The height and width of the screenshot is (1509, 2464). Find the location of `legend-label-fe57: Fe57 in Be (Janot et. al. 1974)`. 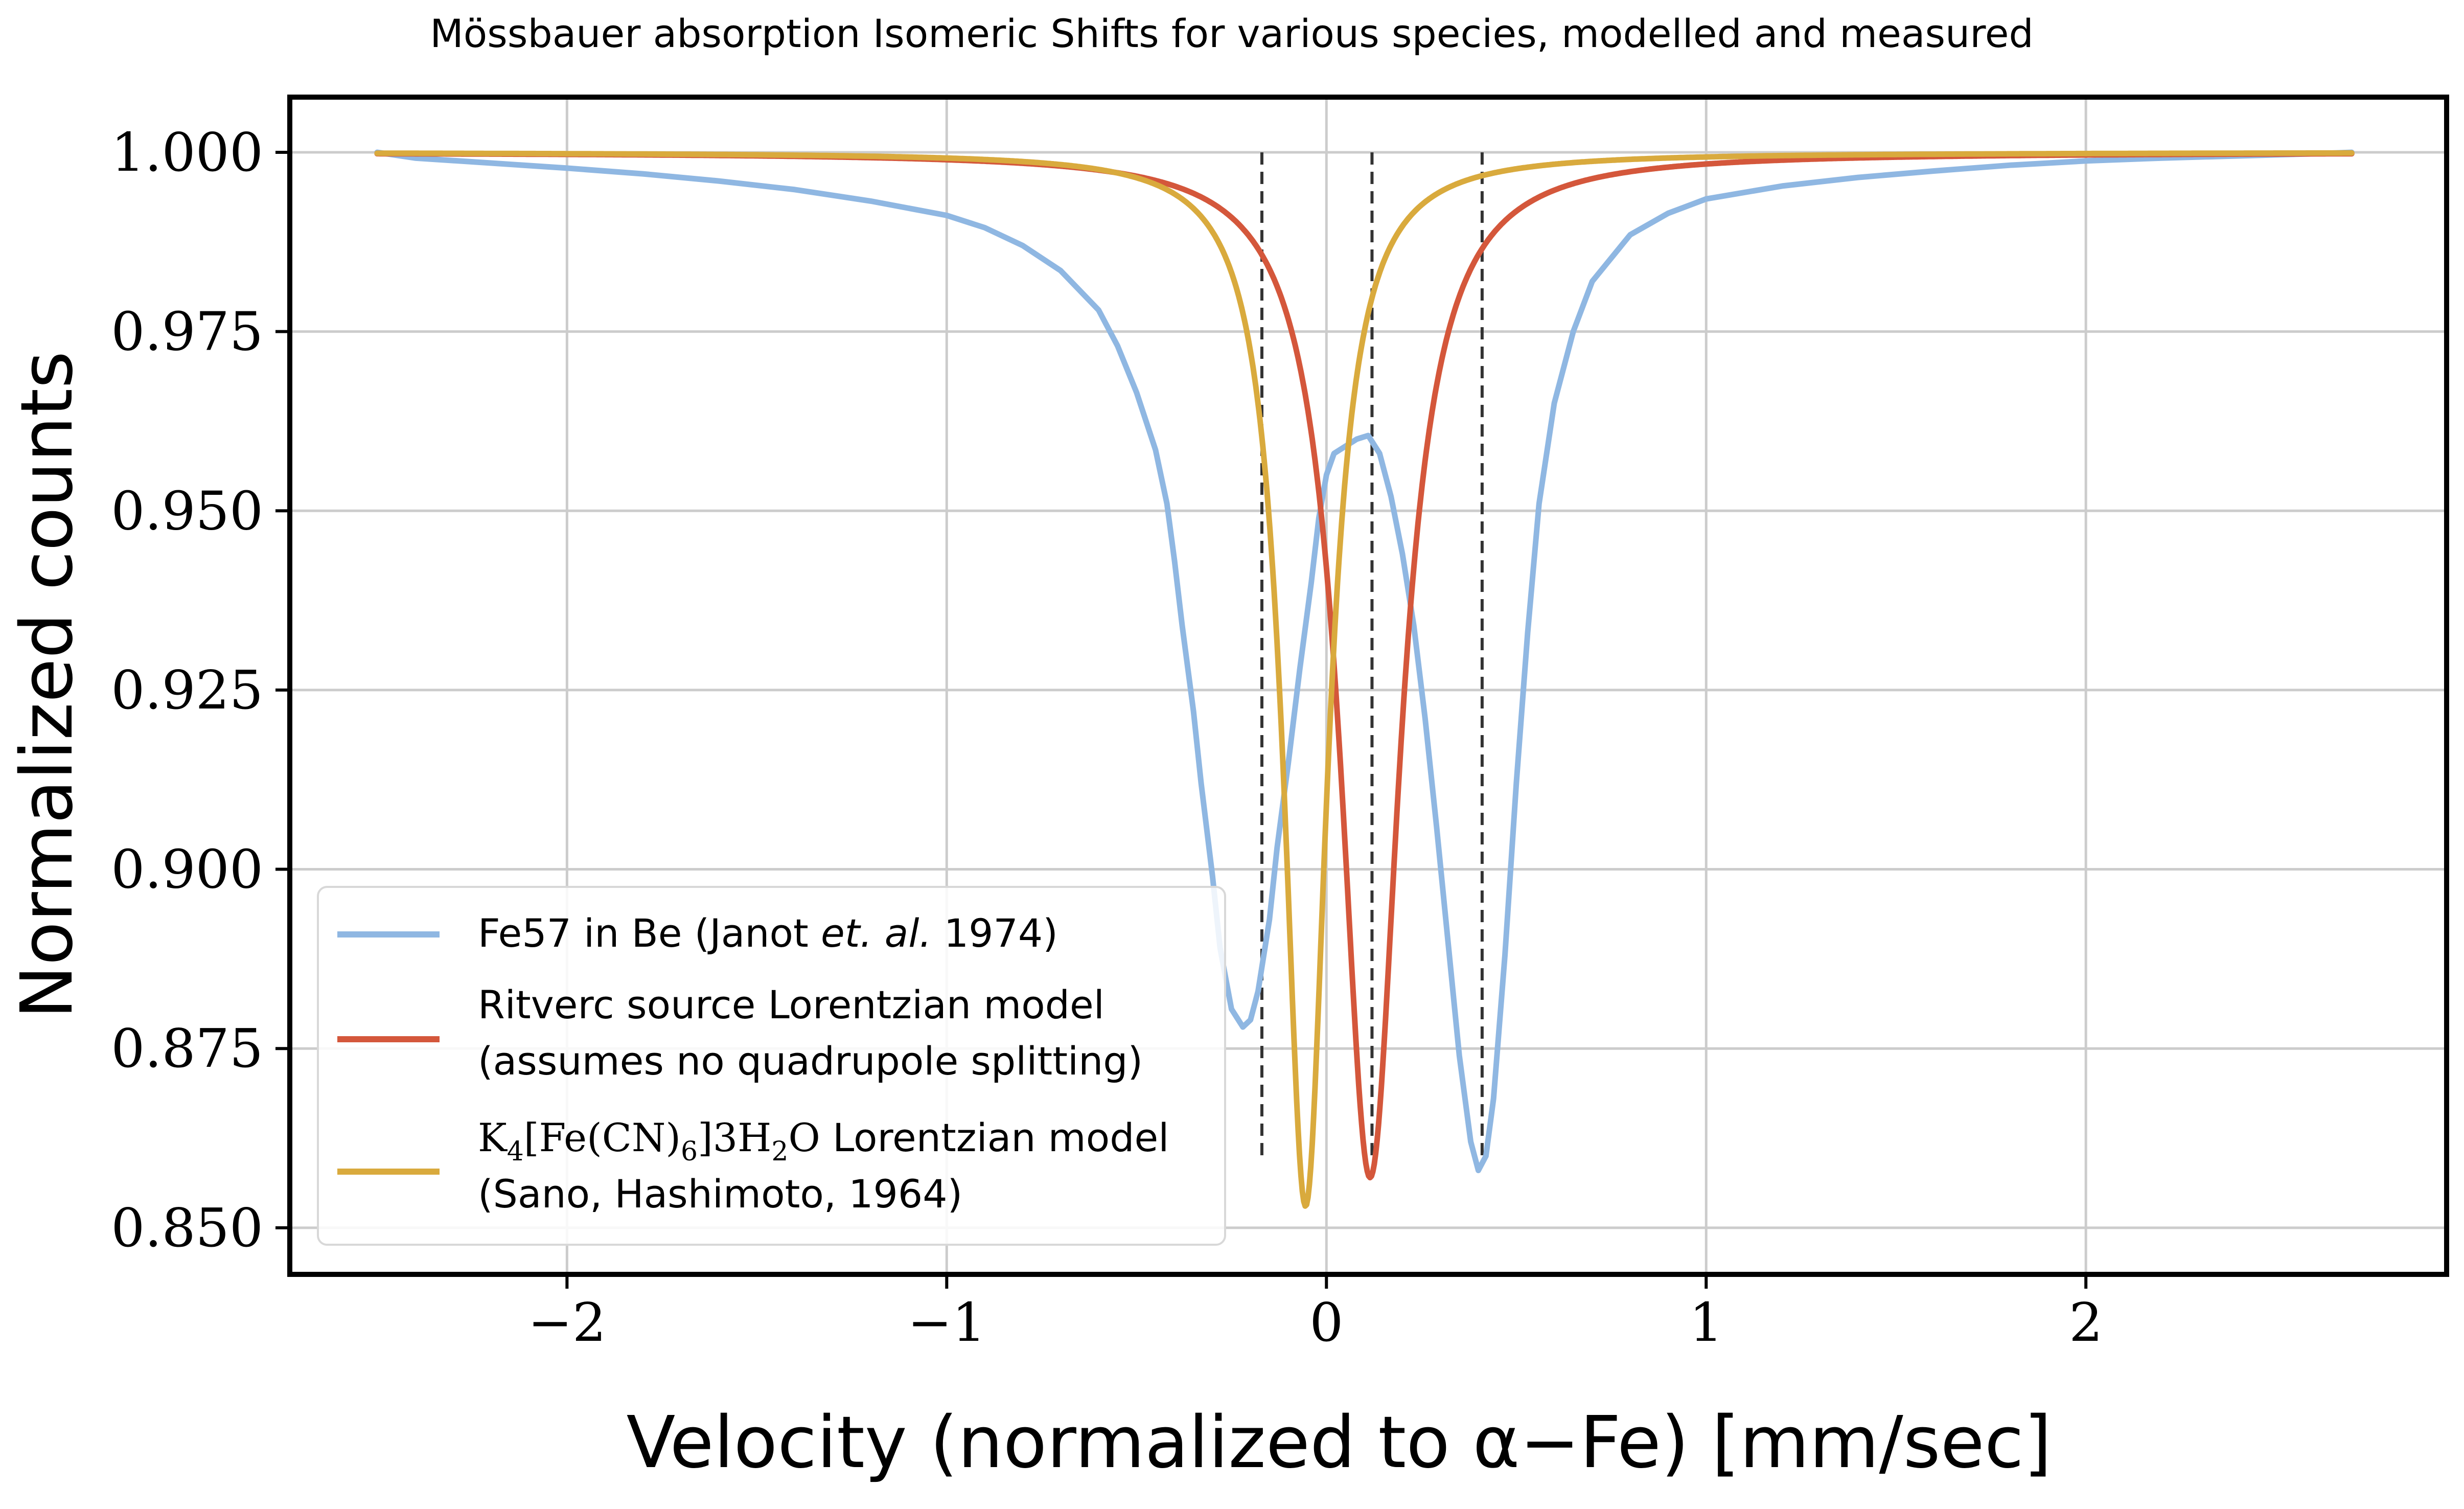

legend-label-fe57: Fe57 in Be (Janot et. al. 1974) is located at coordinates (768, 933).